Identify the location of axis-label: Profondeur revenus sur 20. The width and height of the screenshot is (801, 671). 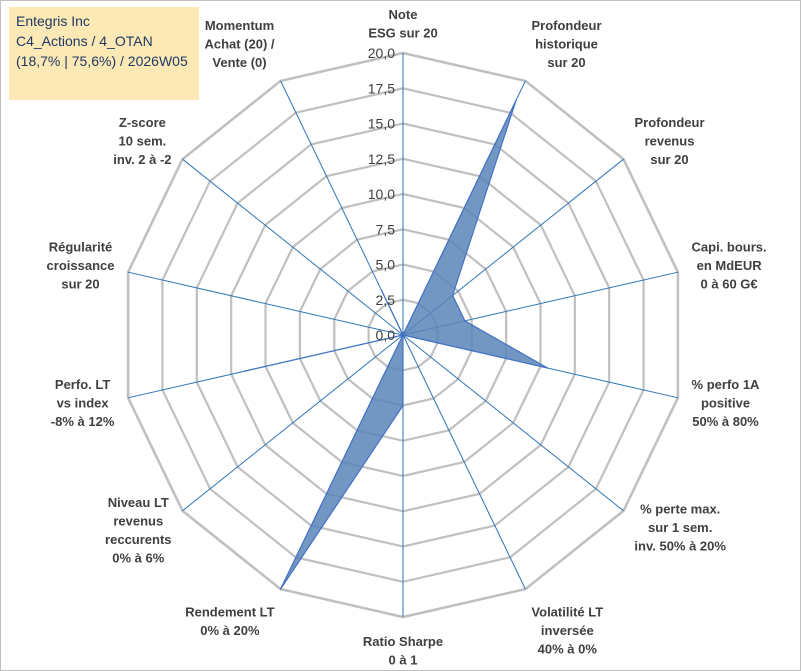
(669, 141).